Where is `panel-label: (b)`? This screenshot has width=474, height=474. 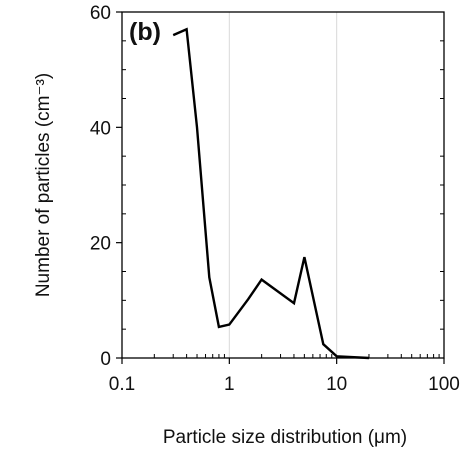 panel-label: (b) is located at coordinates (145, 32).